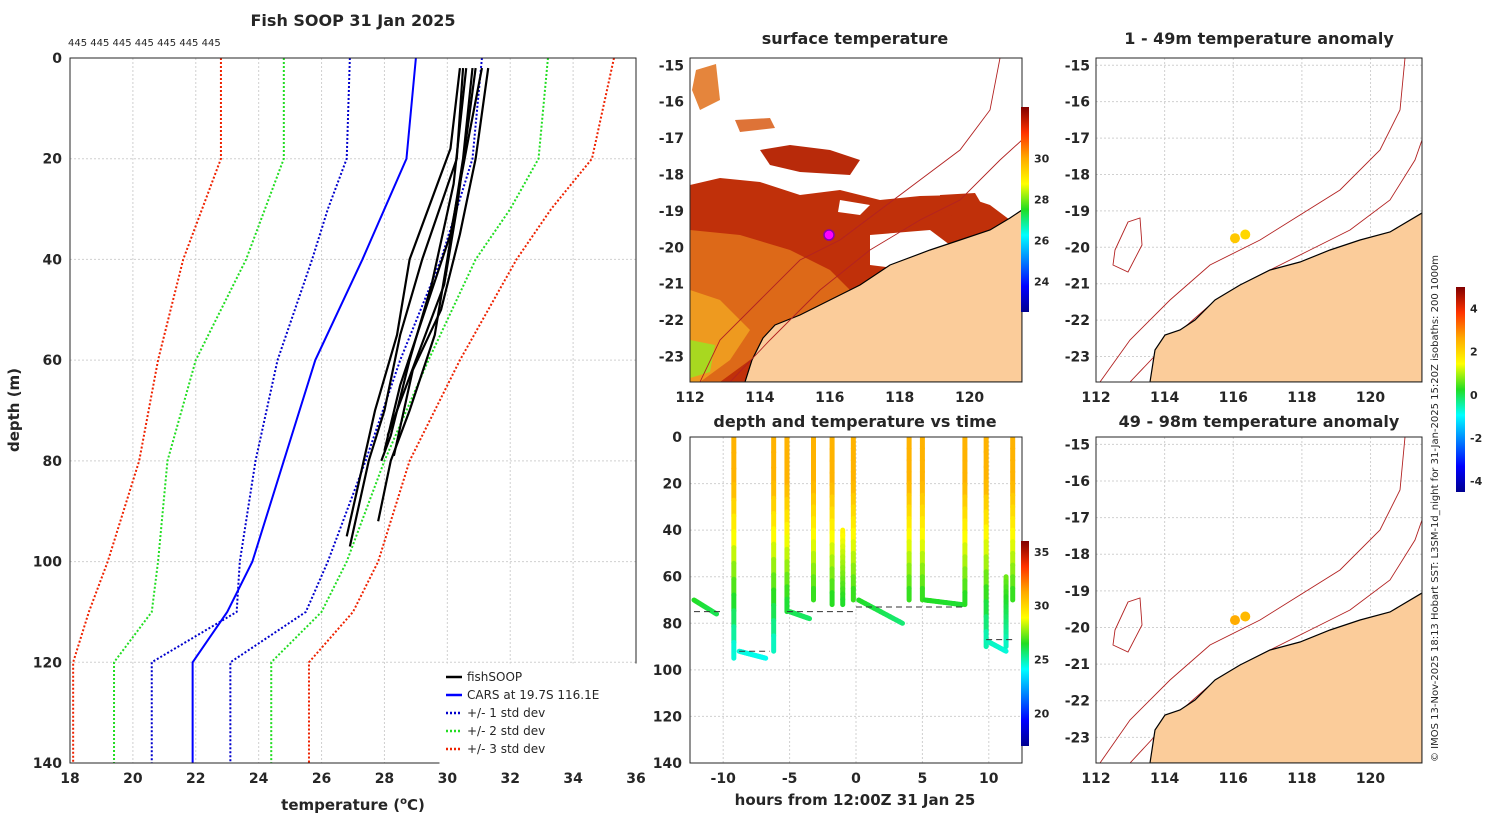  Describe the element at coordinates (790, 779) in the screenshot. I see `depth-time-xtick: -5` at that location.